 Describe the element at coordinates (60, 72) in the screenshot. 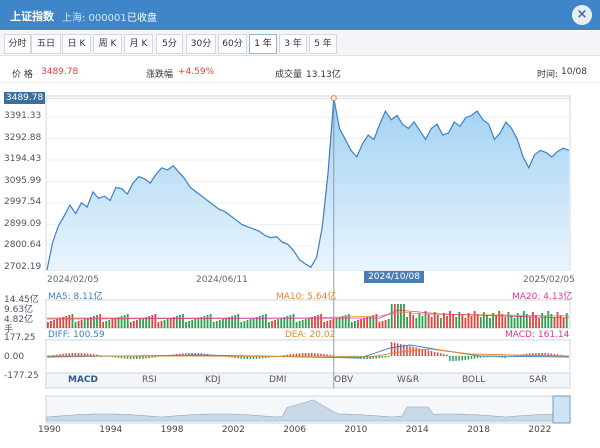

I see `price-value: 3489.78` at that location.